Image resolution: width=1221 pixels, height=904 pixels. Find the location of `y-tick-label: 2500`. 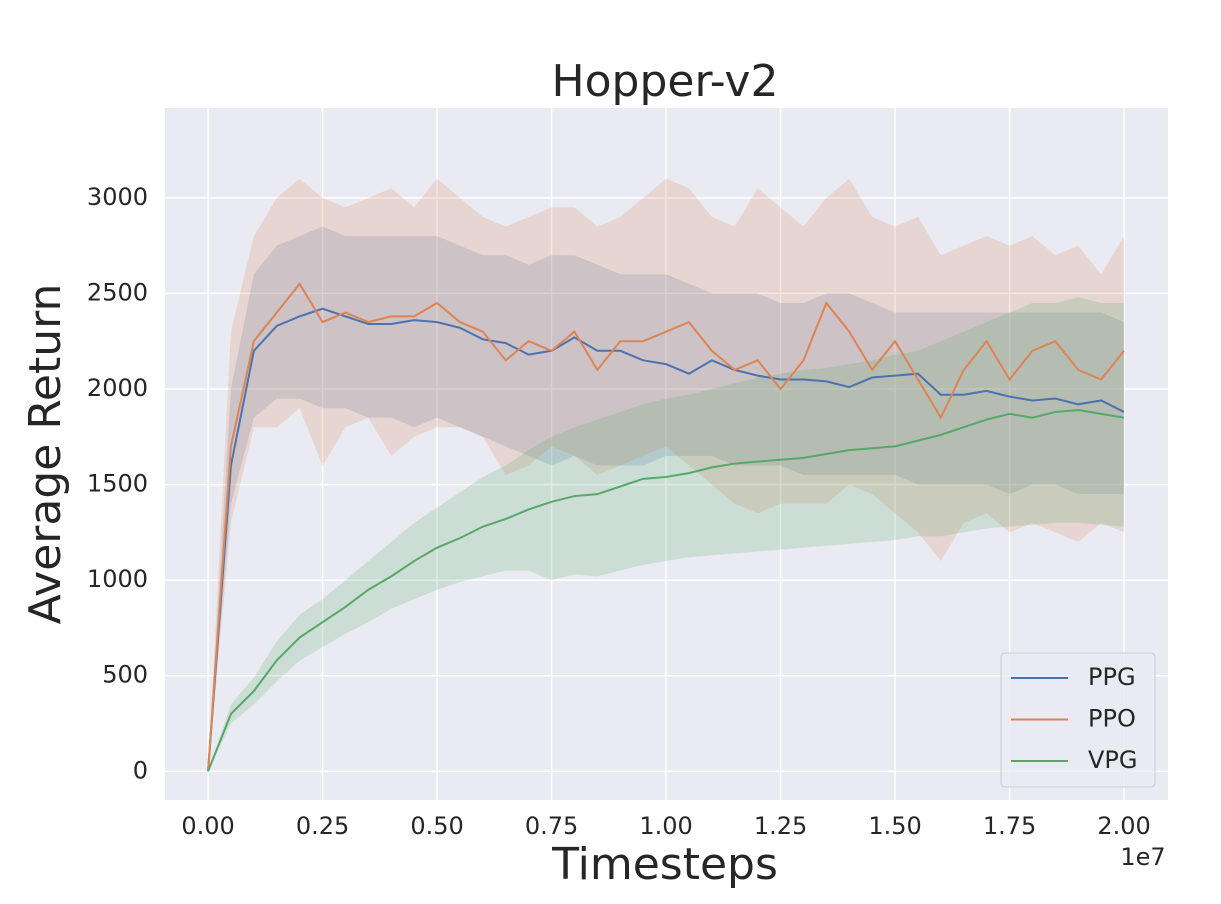

y-tick-label: 2500 is located at coordinates (117, 292).